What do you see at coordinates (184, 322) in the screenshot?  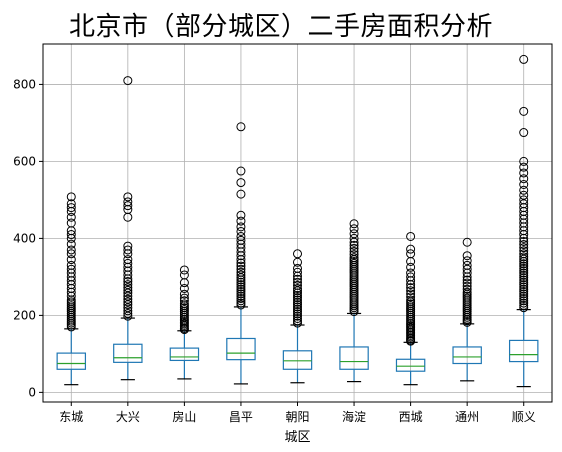 I see `box-房山` at bounding box center [184, 322].